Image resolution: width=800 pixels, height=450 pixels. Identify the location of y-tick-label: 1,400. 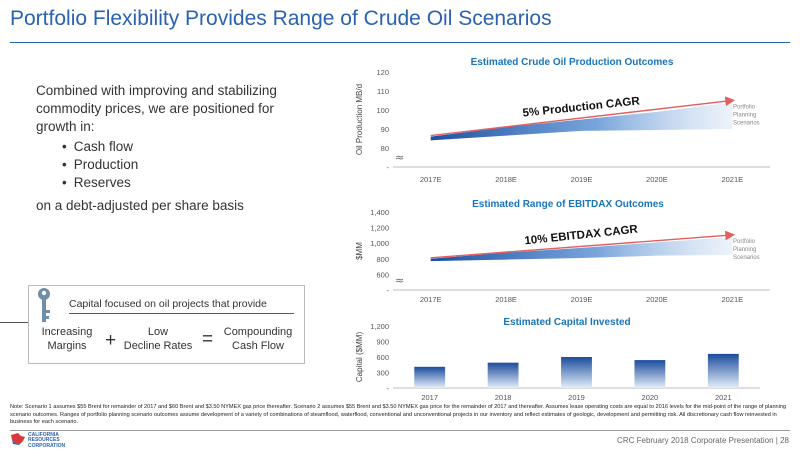
(379, 212).